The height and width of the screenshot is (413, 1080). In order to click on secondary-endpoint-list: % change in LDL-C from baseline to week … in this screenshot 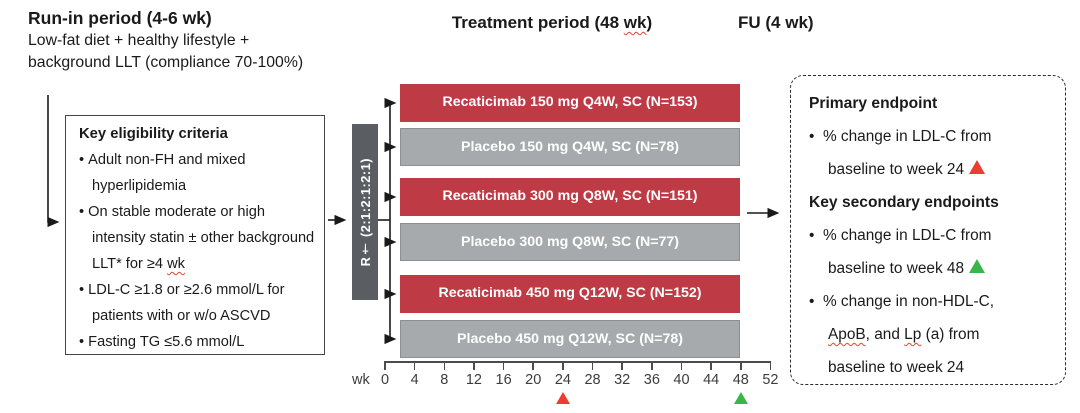, I will do `click(915, 301)`.